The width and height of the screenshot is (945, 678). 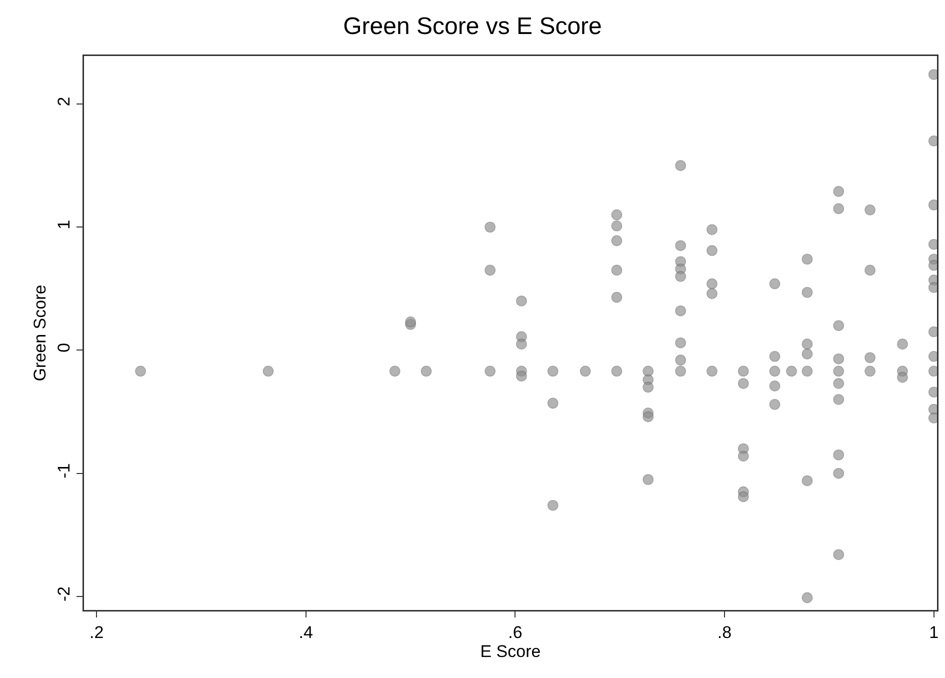 I want to click on y-tick-label: 2, so click(x=64, y=101).